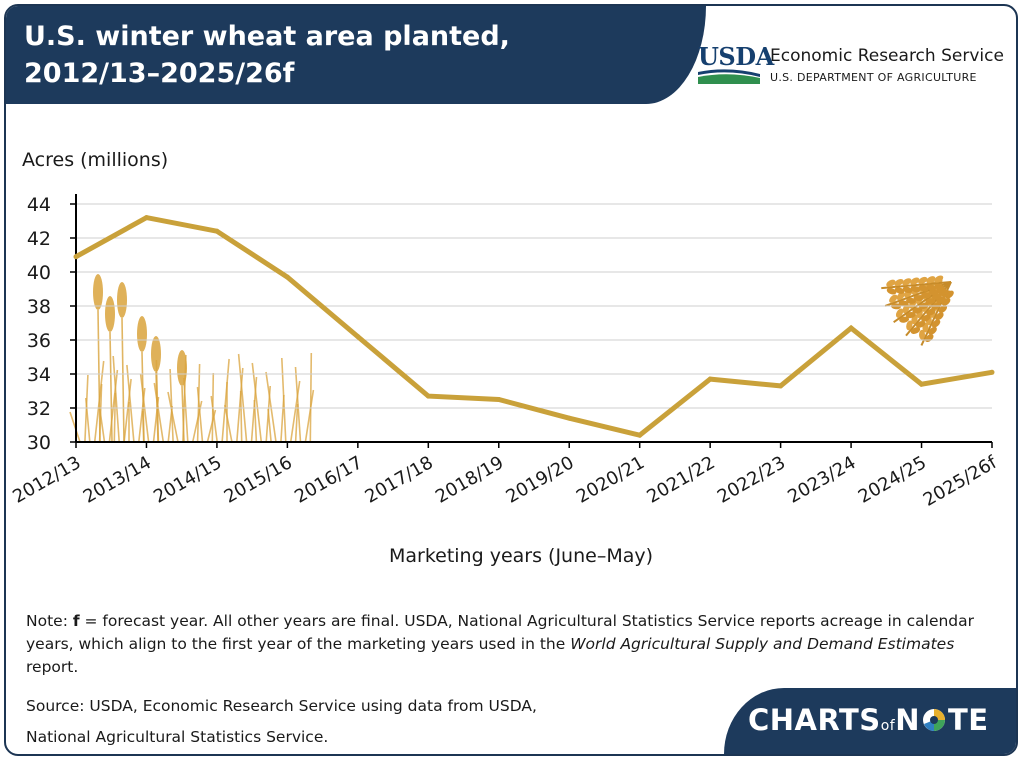 This screenshot has width=1024, height=762. Describe the element at coordinates (814, 720) in the screenshot. I see `brand-charts: CHARTS` at that location.